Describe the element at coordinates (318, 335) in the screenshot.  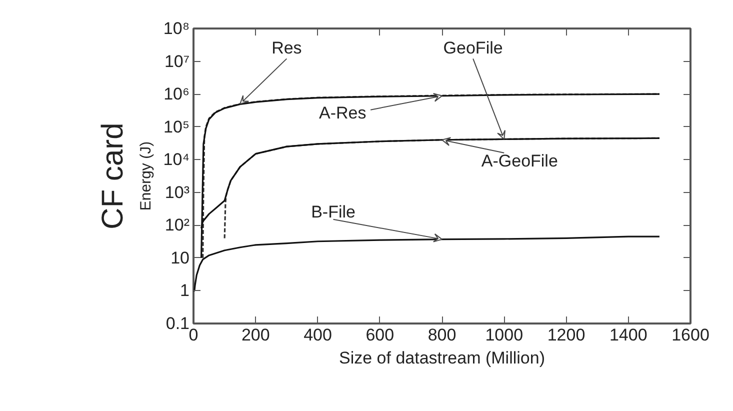
I see `x-tick-label: 400` at that location.